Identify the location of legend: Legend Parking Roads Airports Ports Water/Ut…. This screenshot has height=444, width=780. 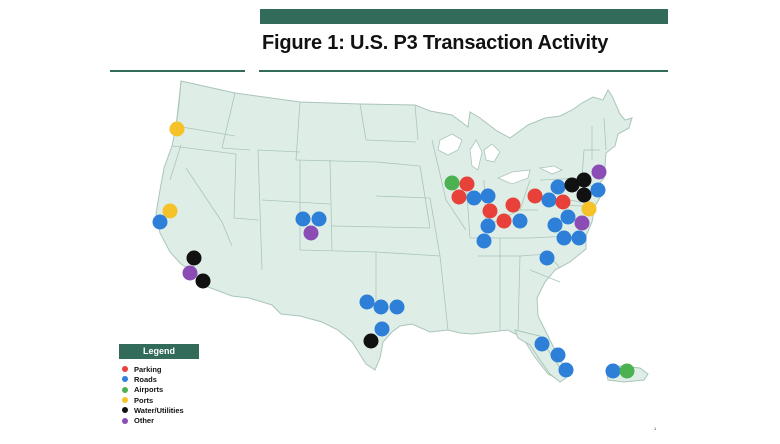
(159, 385).